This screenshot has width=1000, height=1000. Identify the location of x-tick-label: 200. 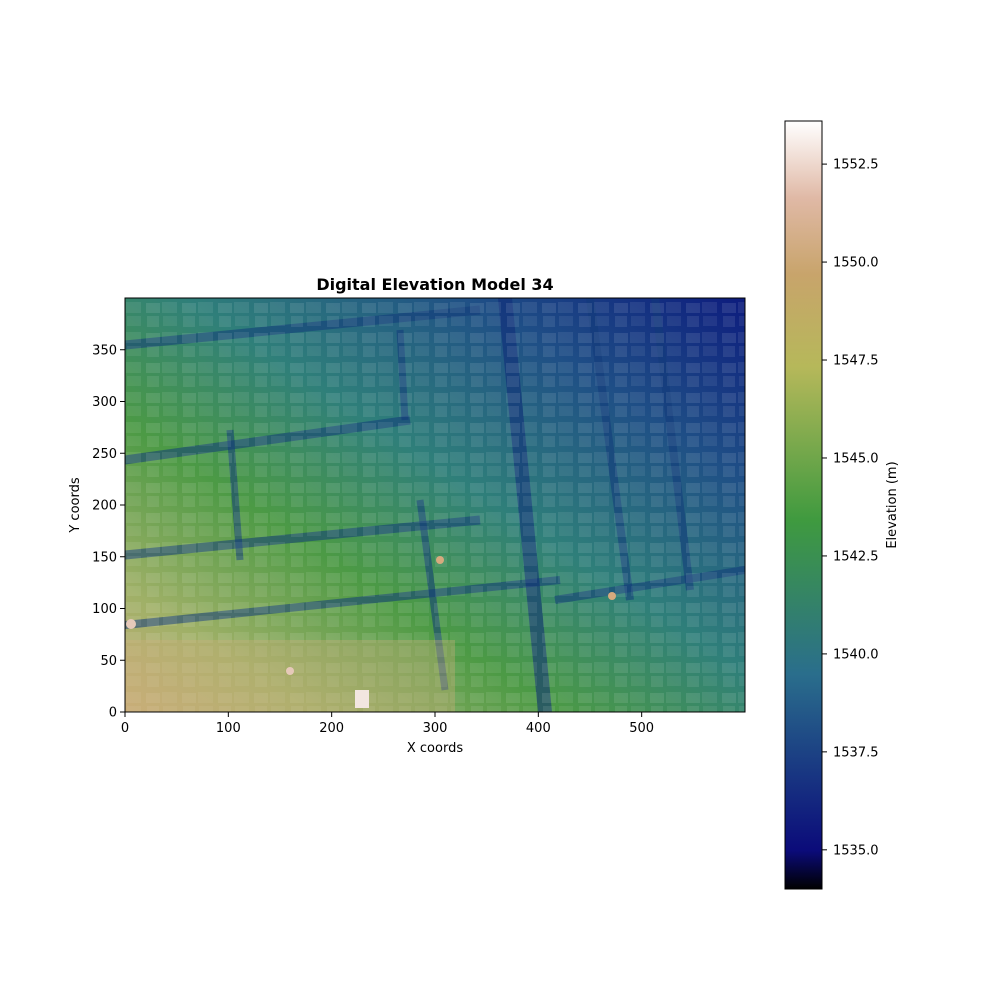
(331, 728).